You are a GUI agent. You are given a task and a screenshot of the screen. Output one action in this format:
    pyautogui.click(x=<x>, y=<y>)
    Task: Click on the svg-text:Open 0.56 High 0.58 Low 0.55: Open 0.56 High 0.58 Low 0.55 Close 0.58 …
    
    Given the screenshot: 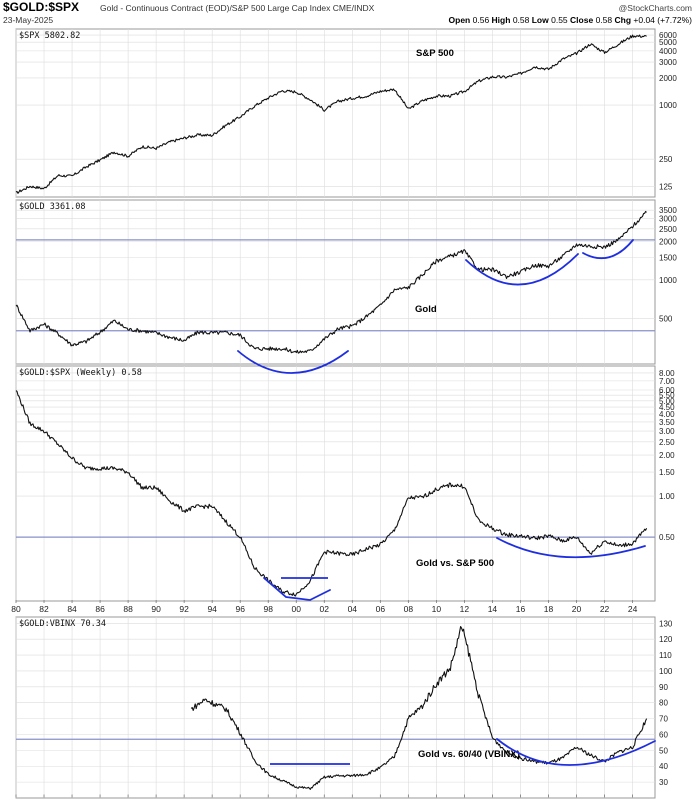 What is the action you would take?
    pyautogui.click(x=571, y=20)
    